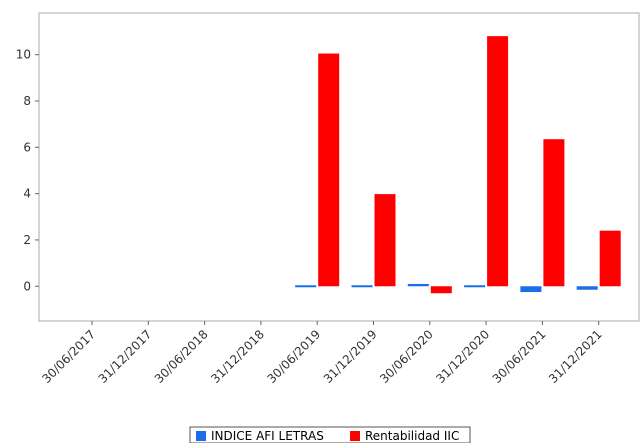 This screenshot has height=443, width=641. What do you see at coordinates (355, 436) in the screenshot?
I see `legend-swatch-rentabilidad-iic` at bounding box center [355, 436].